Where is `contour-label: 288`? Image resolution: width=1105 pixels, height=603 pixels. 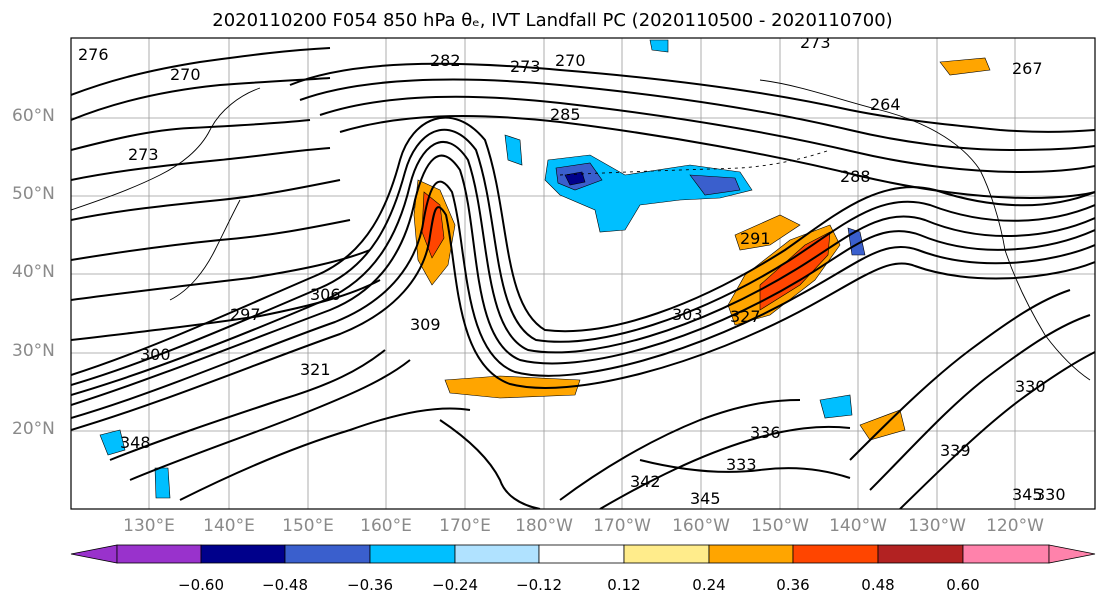 contour-label: 288 is located at coordinates (855, 176).